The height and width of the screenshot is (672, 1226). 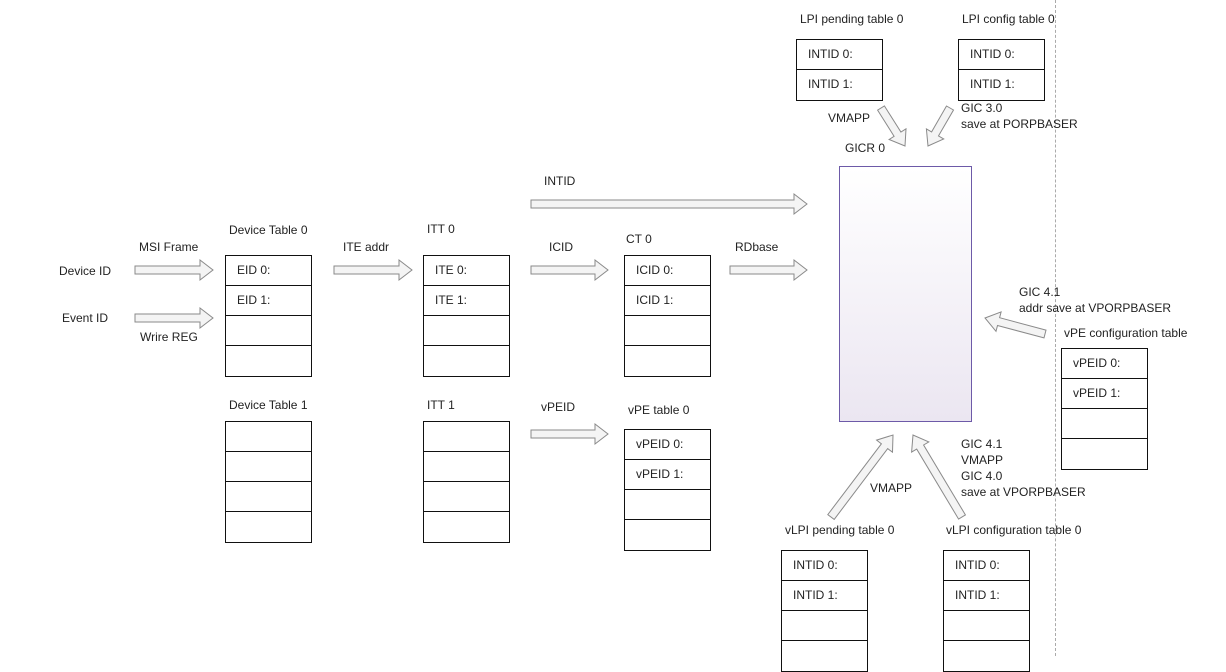 What do you see at coordinates (891, 126) in the screenshot?
I see `arrow-lpi-pending-to-gicr` at bounding box center [891, 126].